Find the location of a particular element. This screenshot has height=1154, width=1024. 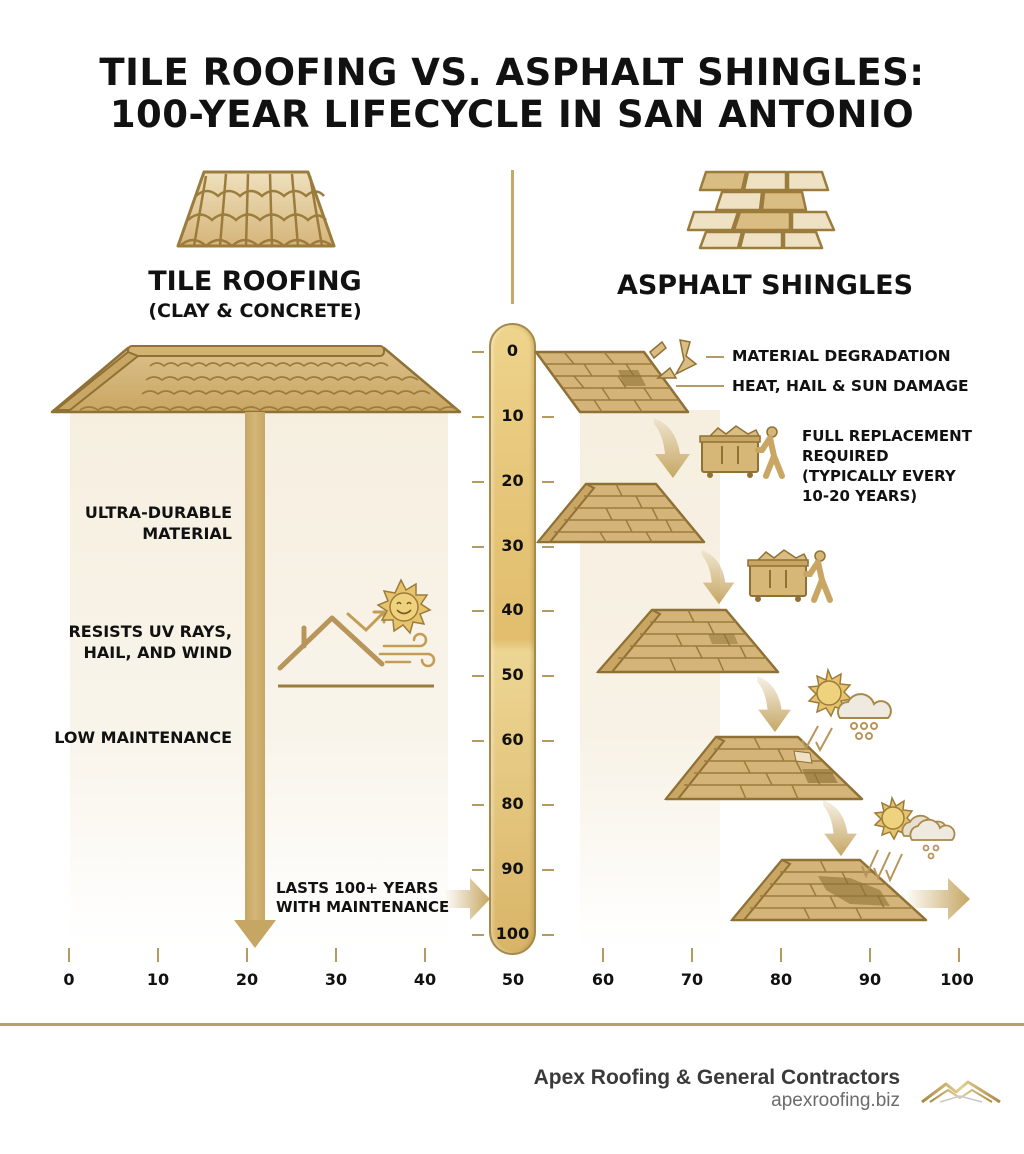

scale-label-20: 20 is located at coordinates (512, 480).